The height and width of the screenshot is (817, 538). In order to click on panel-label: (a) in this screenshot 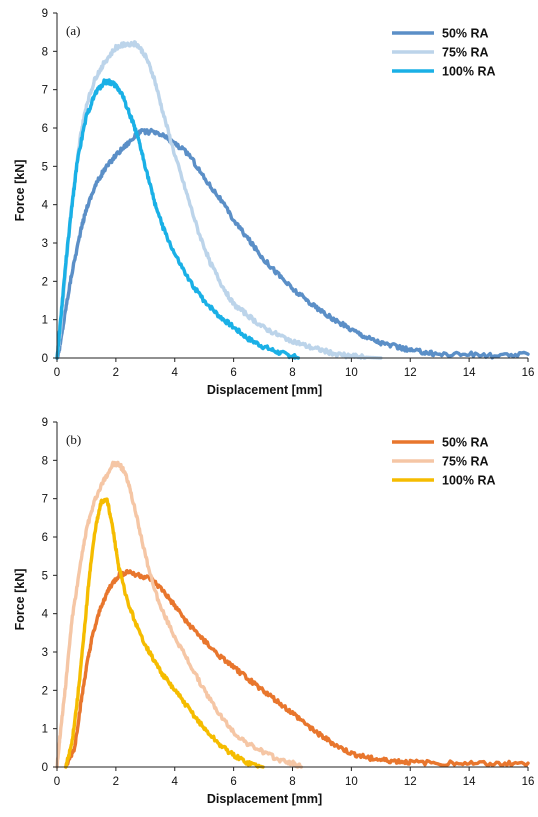, I will do `click(73, 30)`.